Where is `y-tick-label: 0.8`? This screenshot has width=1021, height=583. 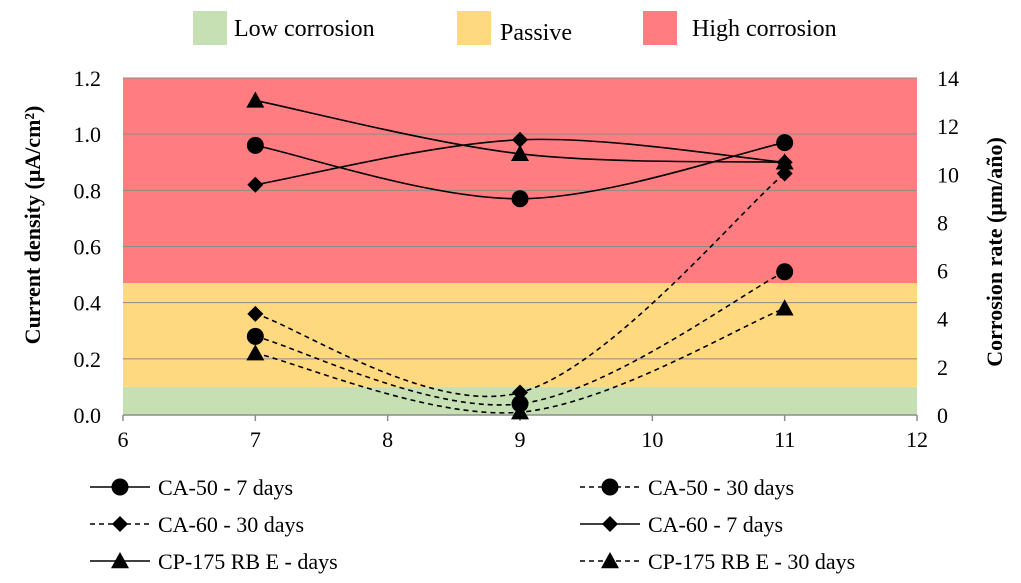 y-tick-label: 0.8 is located at coordinates (88, 190).